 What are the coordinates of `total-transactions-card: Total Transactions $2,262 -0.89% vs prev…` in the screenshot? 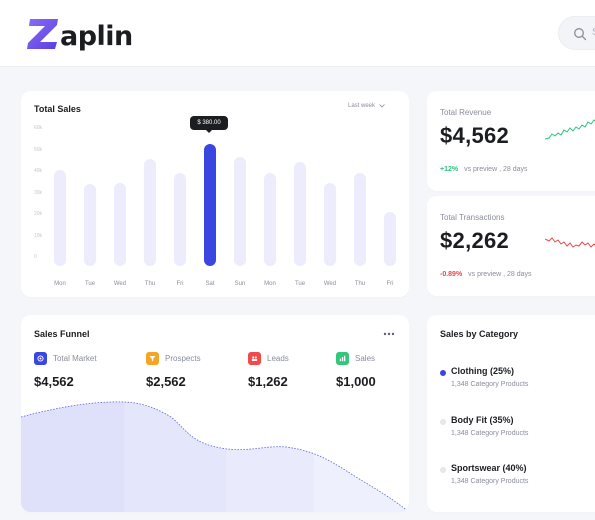 It's located at (511, 246).